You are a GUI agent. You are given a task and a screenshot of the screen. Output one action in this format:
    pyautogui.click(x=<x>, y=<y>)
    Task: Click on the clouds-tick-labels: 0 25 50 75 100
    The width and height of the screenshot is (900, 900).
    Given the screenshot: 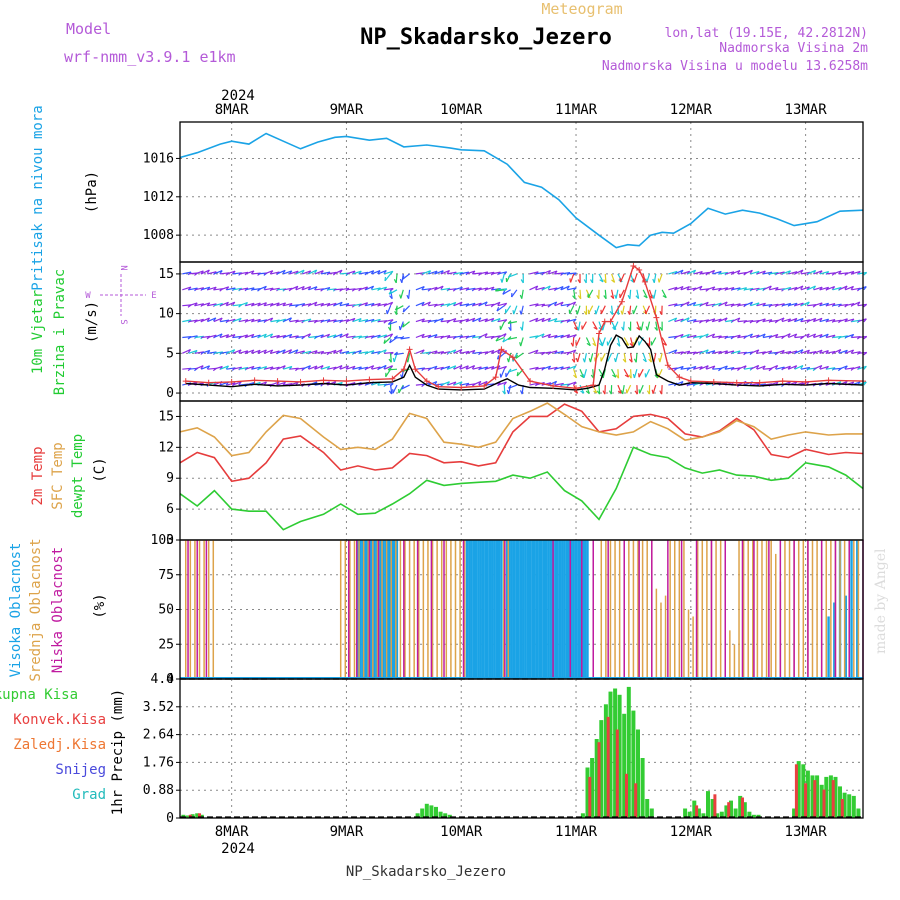 What is the action you would take?
    pyautogui.click(x=165, y=610)
    